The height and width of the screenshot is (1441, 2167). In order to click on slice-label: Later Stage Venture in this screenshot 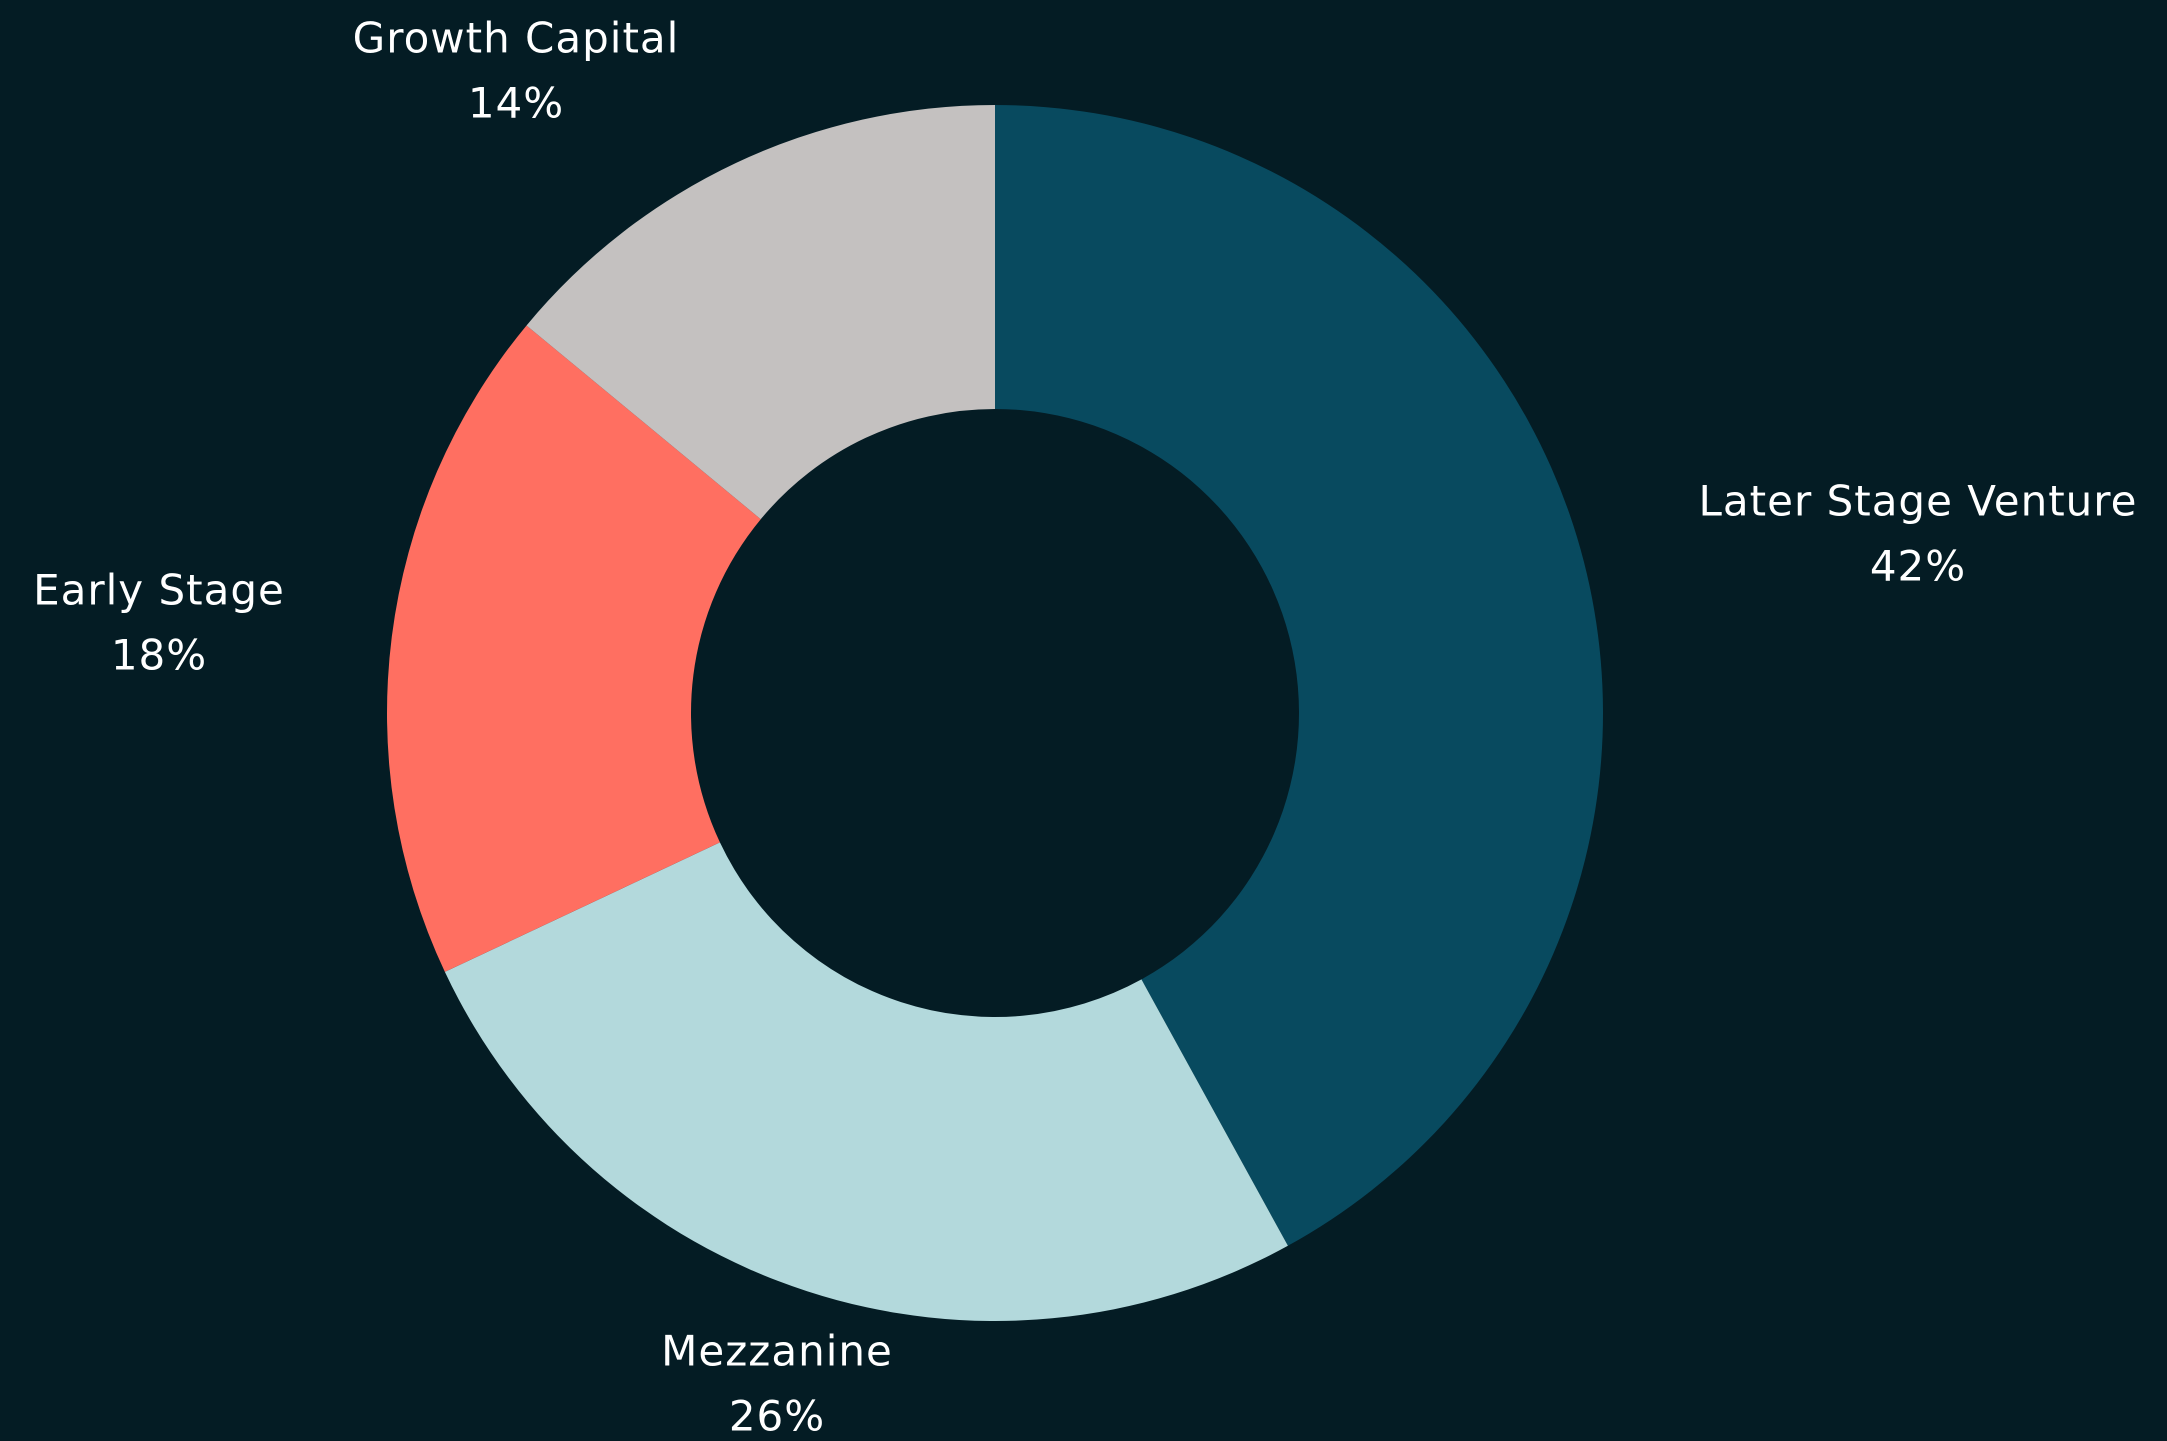, I will do `click(1918, 501)`.